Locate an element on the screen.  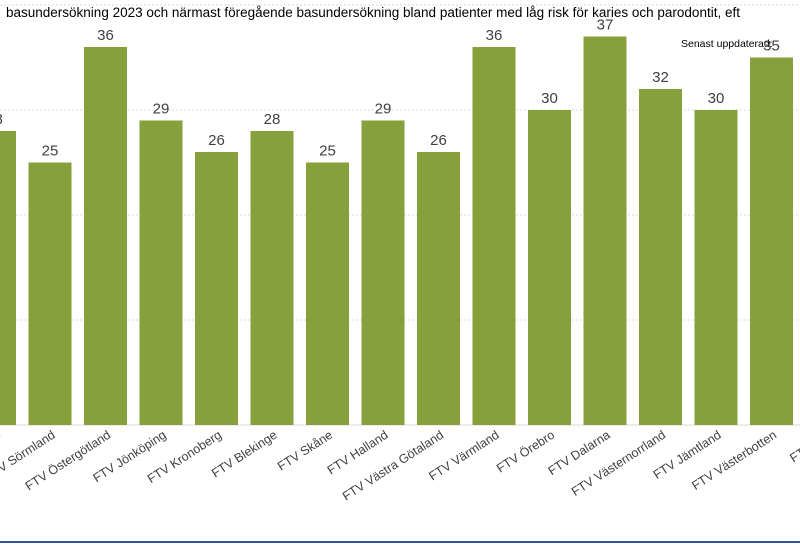
value-label: 35 is located at coordinates (771, 46).